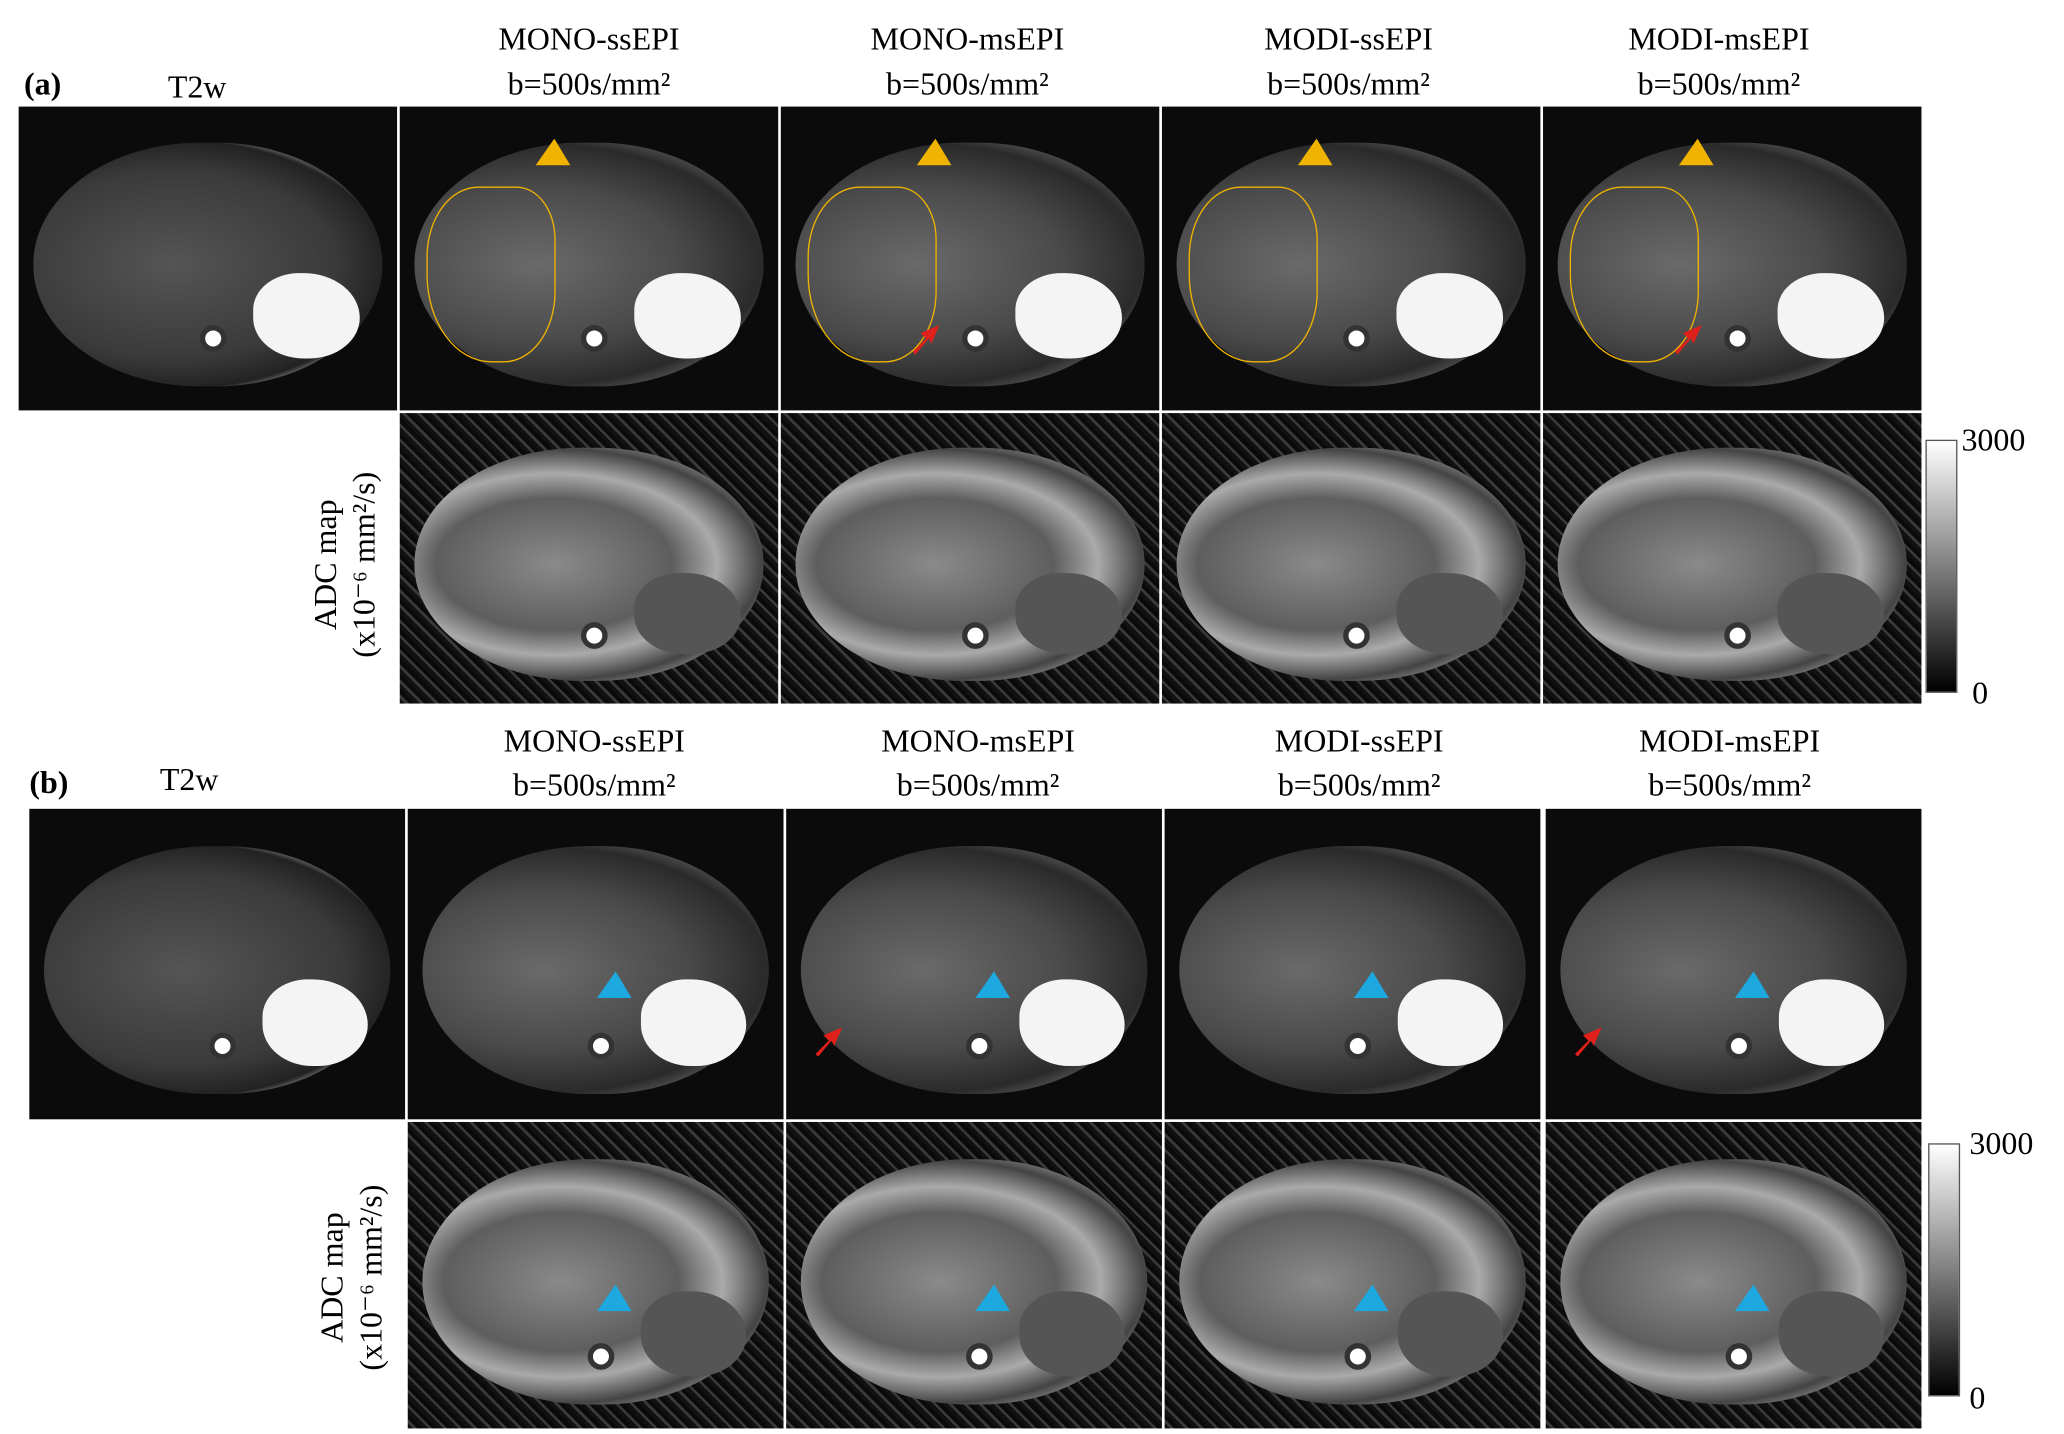 This screenshot has width=2064, height=1434. I want to click on col-b3-method: MODI-ssEPI, so click(1359, 742).